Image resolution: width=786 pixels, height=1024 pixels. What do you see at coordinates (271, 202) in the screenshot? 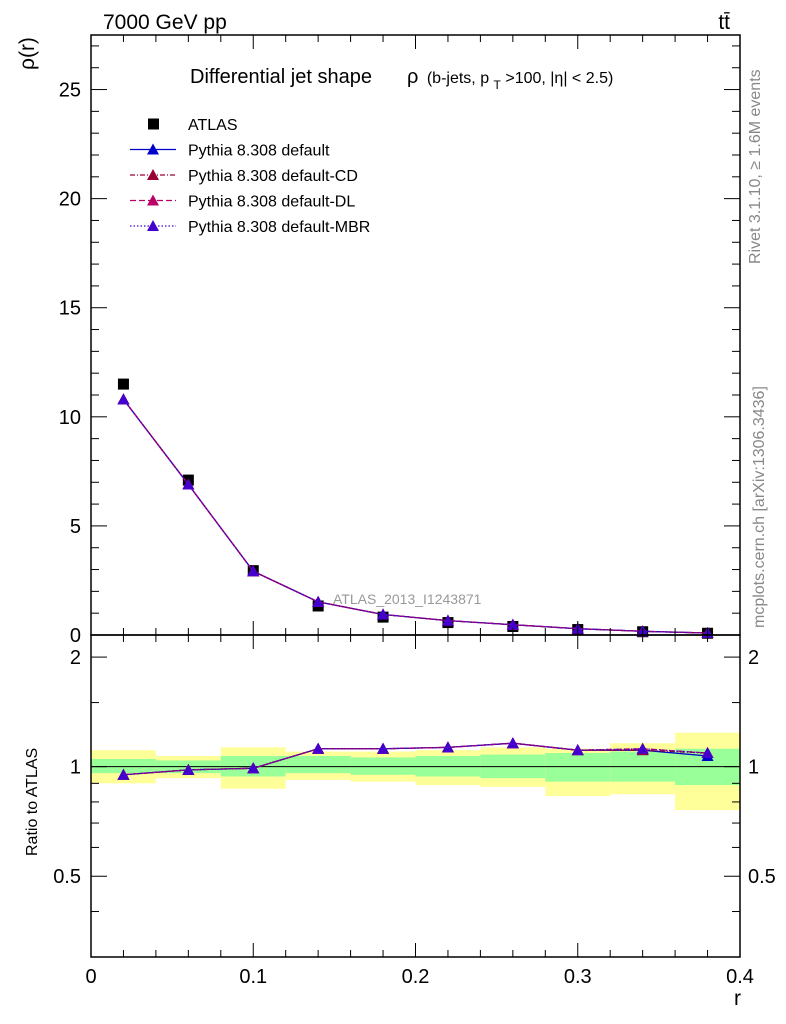
I see `legend-label-dl: Pythia 8.308 default-DL` at bounding box center [271, 202].